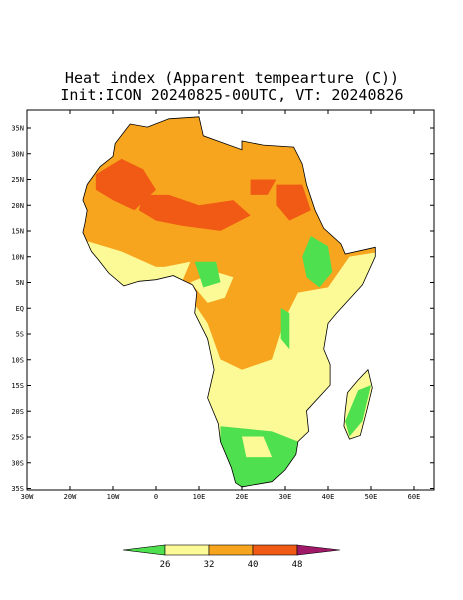 This screenshot has width=463, height=600. What do you see at coordinates (17, 180) in the screenshot?
I see `lat-label: 25N` at bounding box center [17, 180].